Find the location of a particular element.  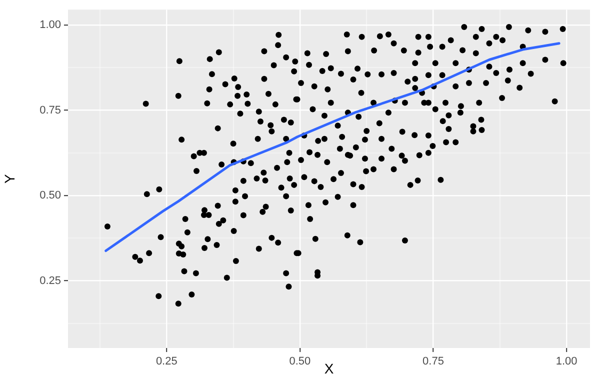

x-tick-label: 0.50 is located at coordinates (300, 362).